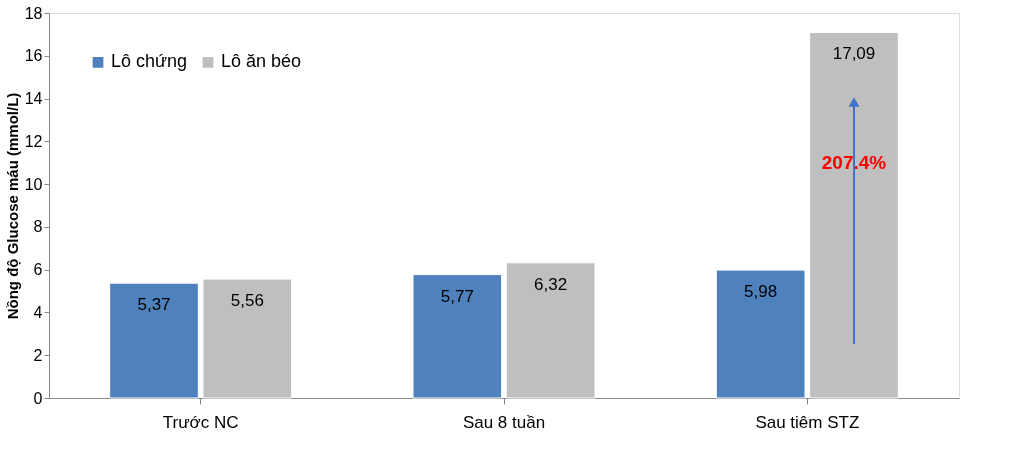 The width and height of the screenshot is (1018, 449). Describe the element at coordinates (33, 99) in the screenshot. I see `y-tick-label: 14` at that location.